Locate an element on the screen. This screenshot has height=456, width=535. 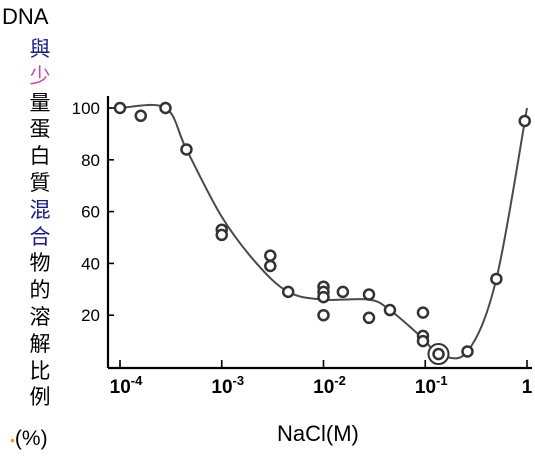
y-axis-label-char: 比 is located at coordinates (40, 370).